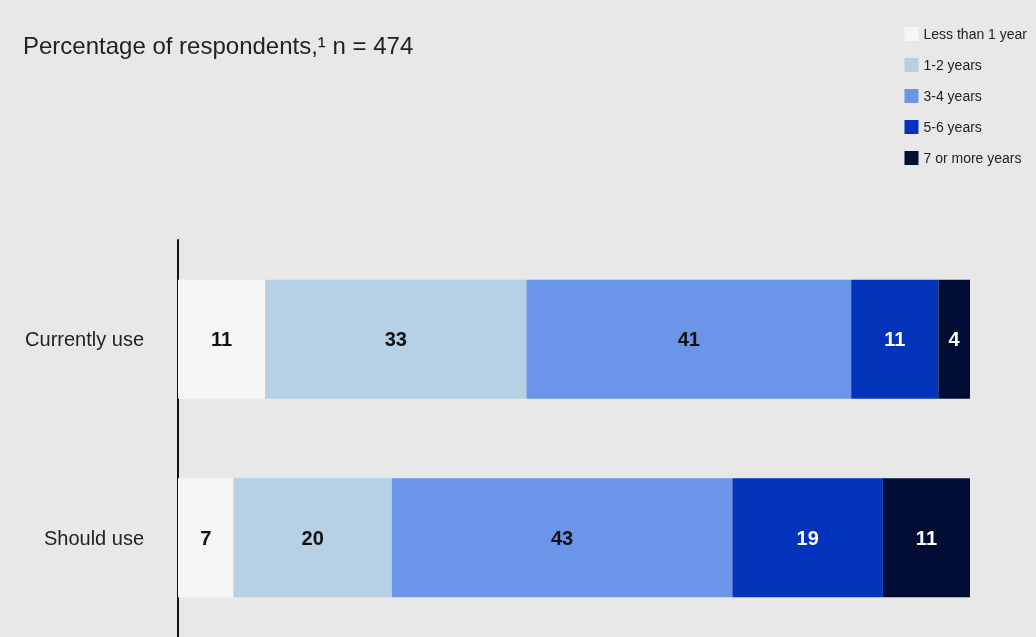 The width and height of the screenshot is (1036, 637). I want to click on legend-label: 5-6 years, so click(952, 127).